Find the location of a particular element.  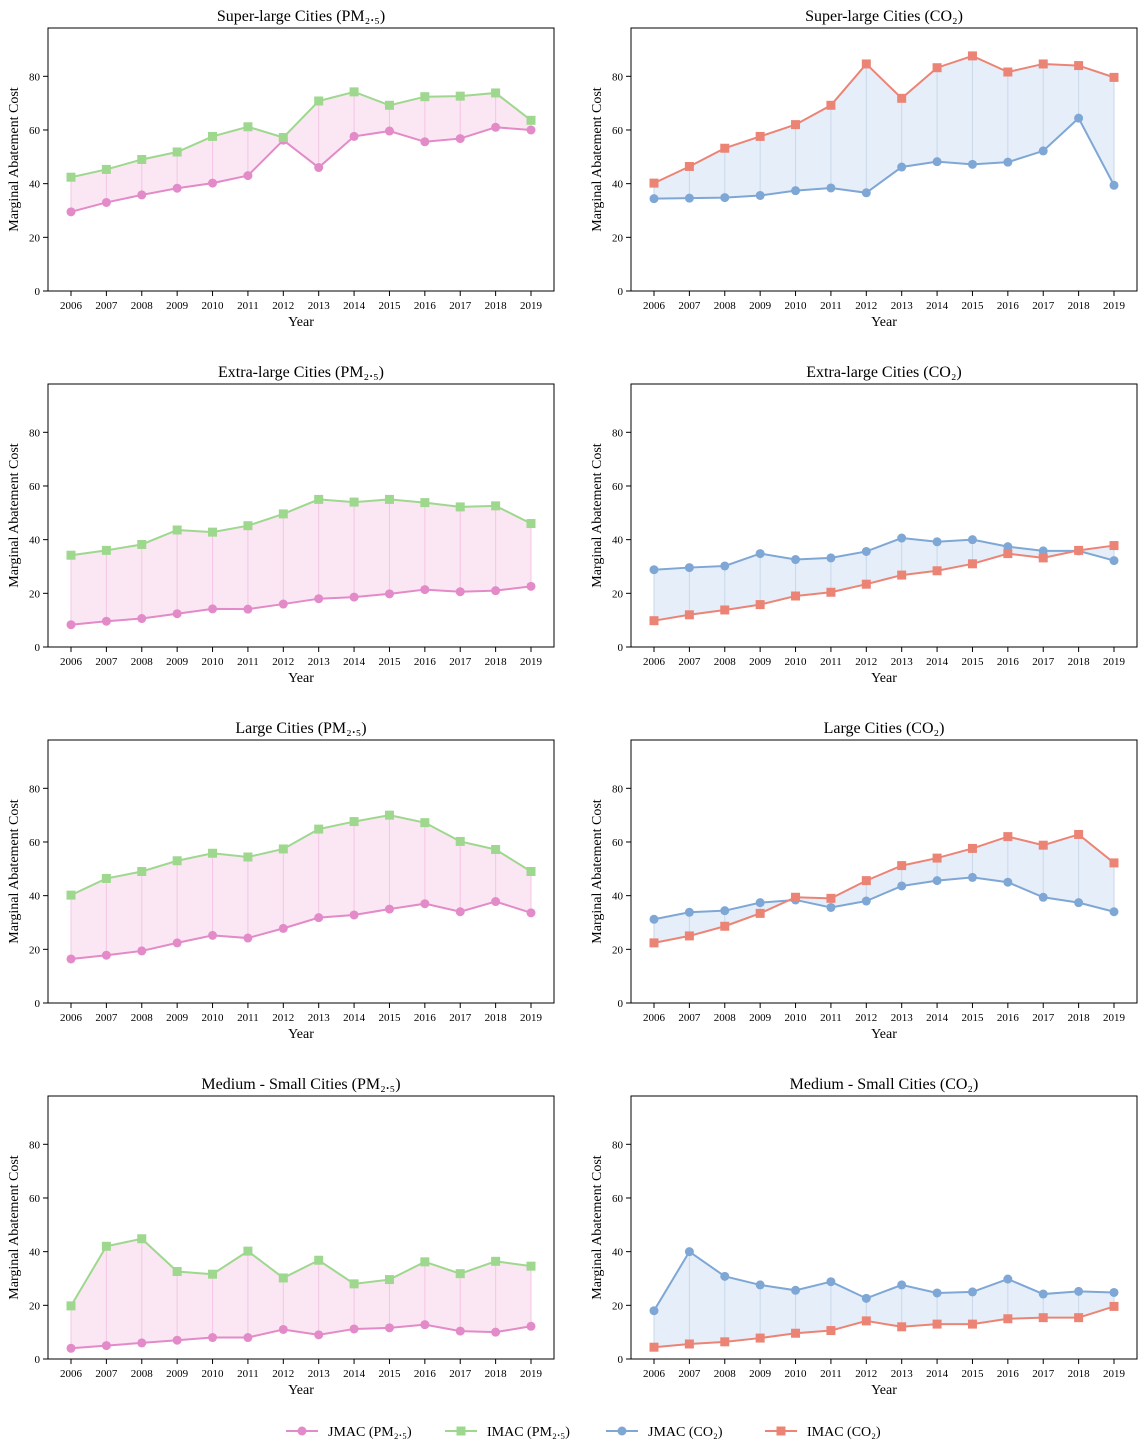

legend-label: IMAC (PM₂.₅) is located at coordinates (528, 1432).